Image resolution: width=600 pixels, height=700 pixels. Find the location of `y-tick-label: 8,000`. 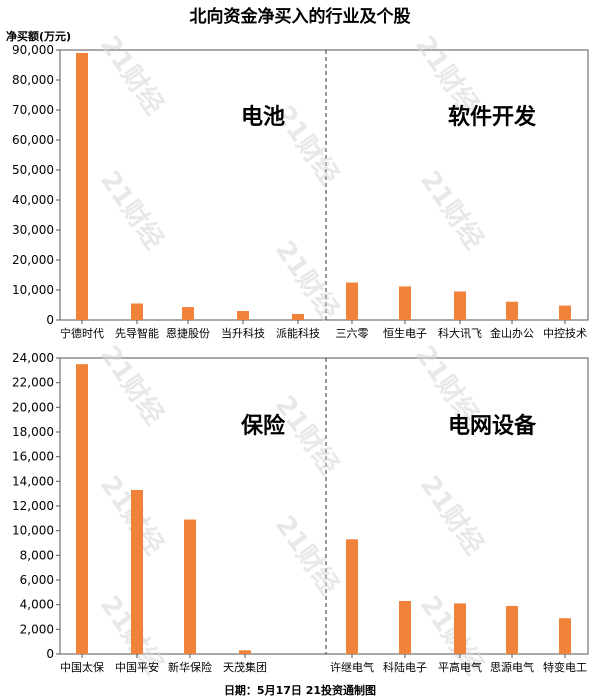

y-tick-label: 8,000 is located at coordinates (37, 555).